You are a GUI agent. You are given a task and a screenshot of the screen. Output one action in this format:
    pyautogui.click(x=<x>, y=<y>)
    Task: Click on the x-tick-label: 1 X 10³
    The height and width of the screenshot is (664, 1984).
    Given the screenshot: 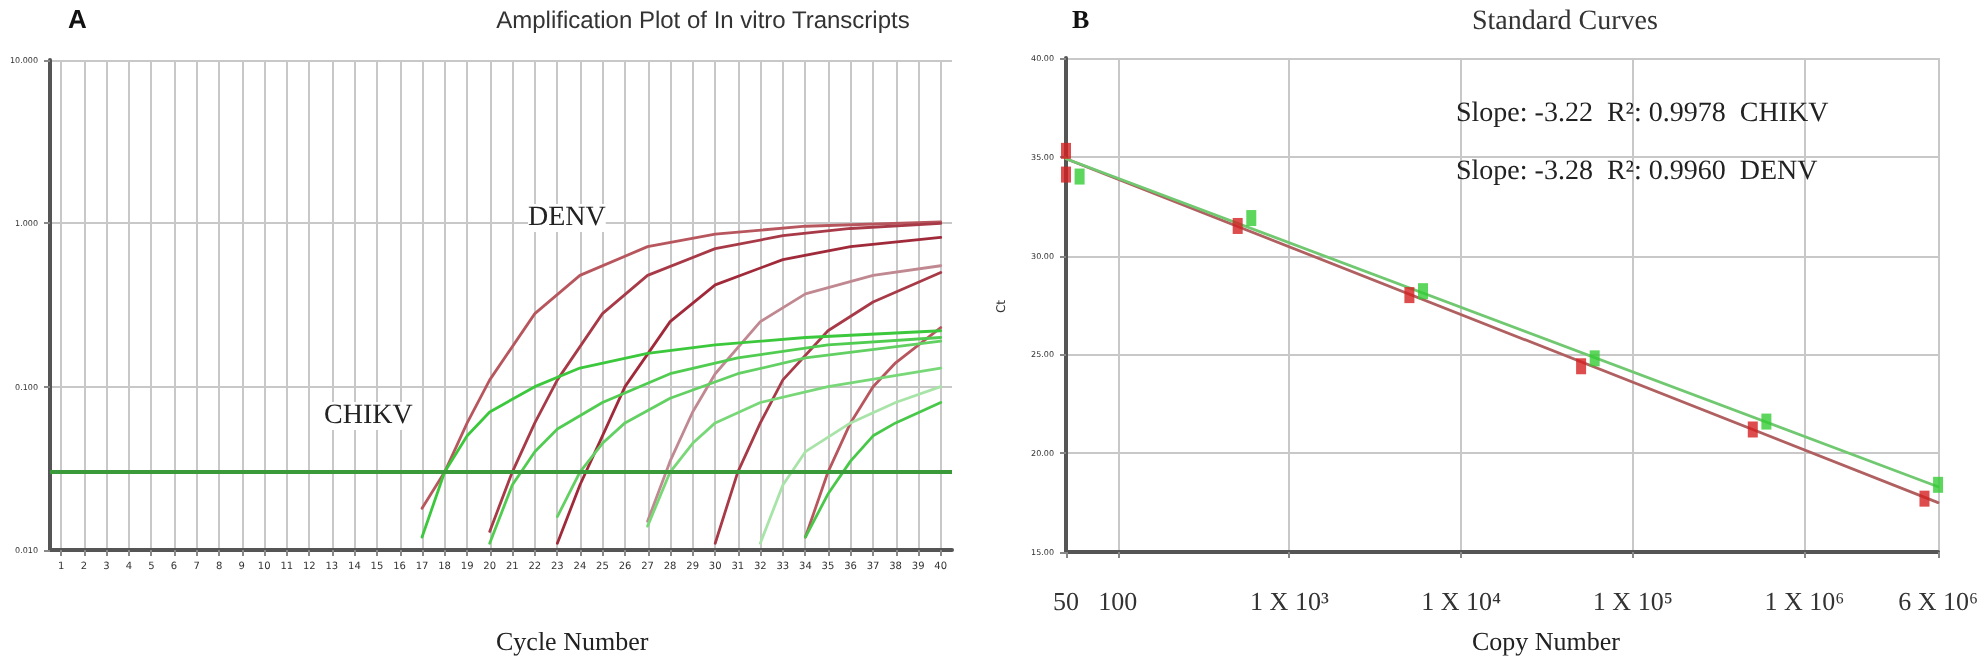 What is the action you would take?
    pyautogui.click(x=1289, y=601)
    